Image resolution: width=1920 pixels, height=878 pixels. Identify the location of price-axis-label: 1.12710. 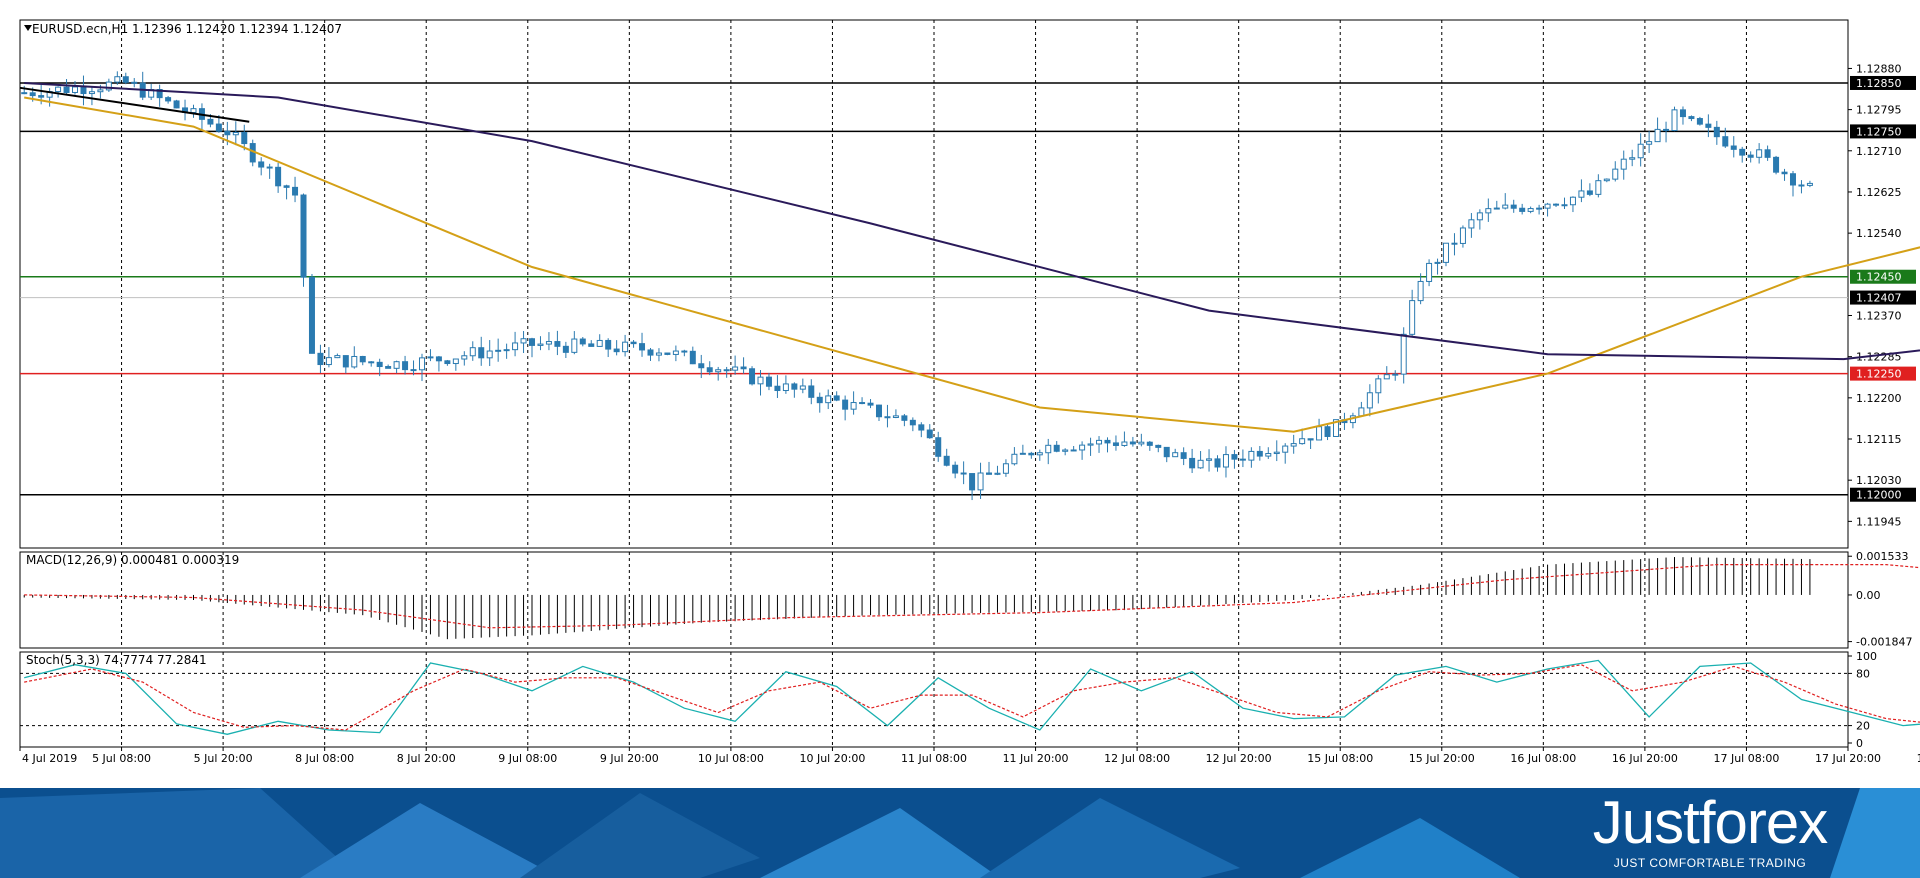
(1879, 151).